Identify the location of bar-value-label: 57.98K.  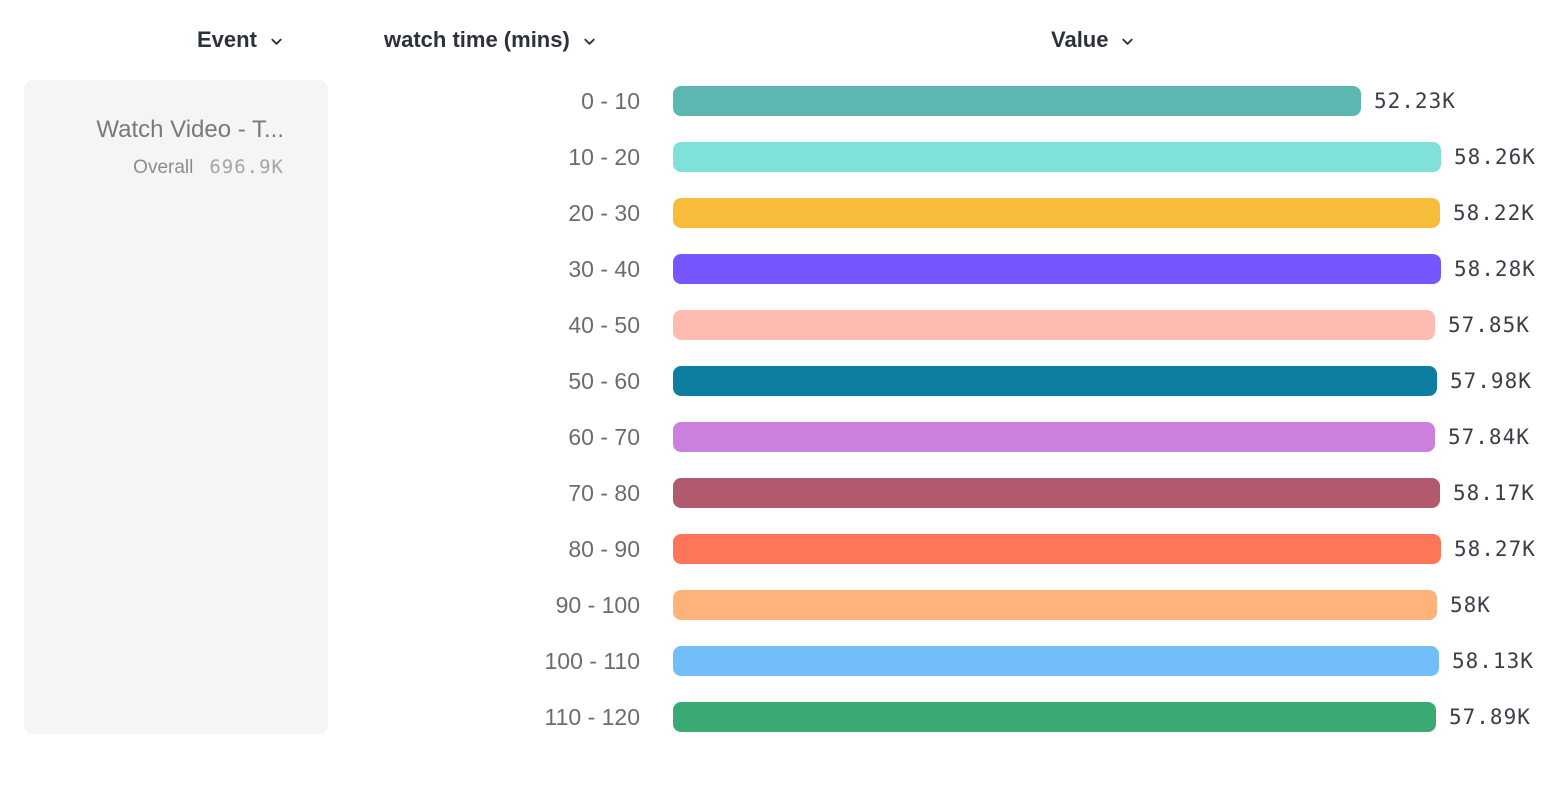
(1491, 381).